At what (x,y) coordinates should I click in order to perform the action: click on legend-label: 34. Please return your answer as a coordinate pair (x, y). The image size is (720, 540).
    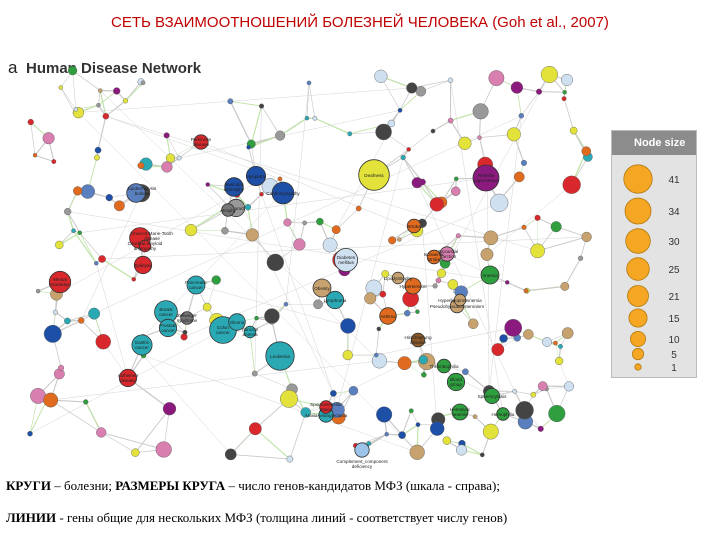
    Looking at the image, I should click on (674, 212).